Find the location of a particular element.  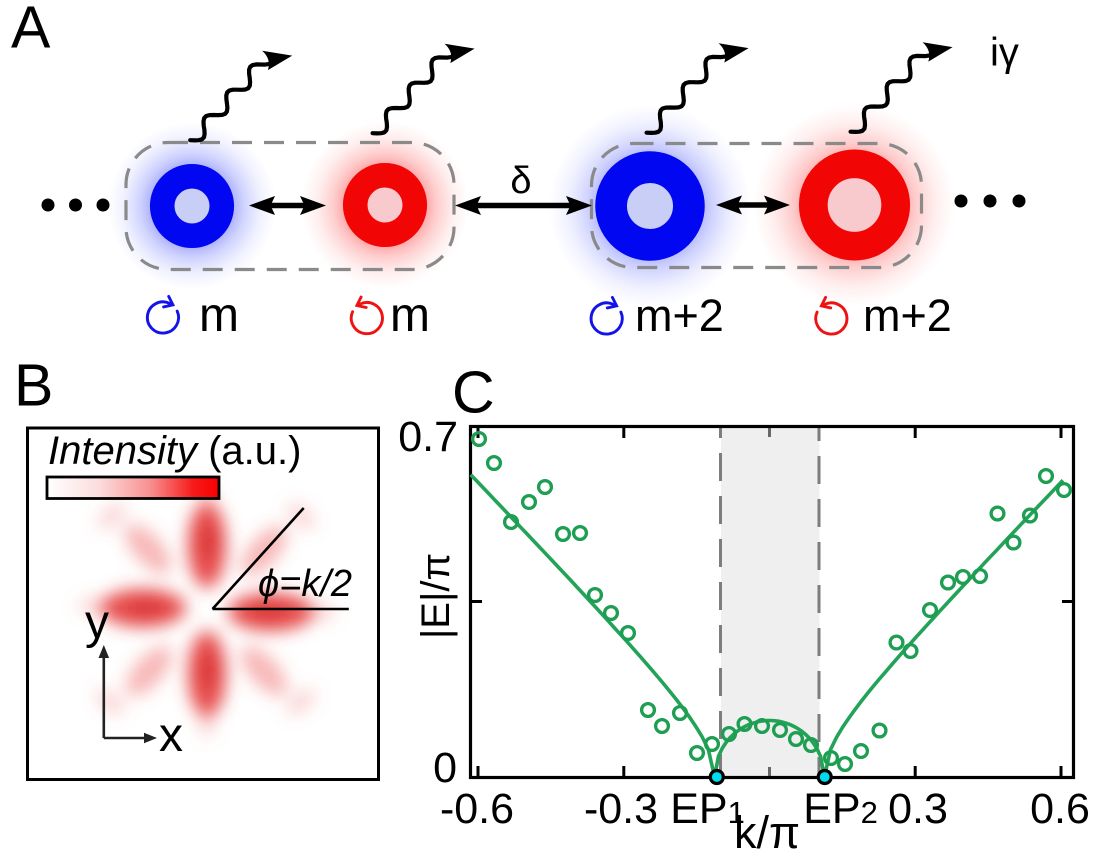

svg-text: B is located at coordinates (33, 386).